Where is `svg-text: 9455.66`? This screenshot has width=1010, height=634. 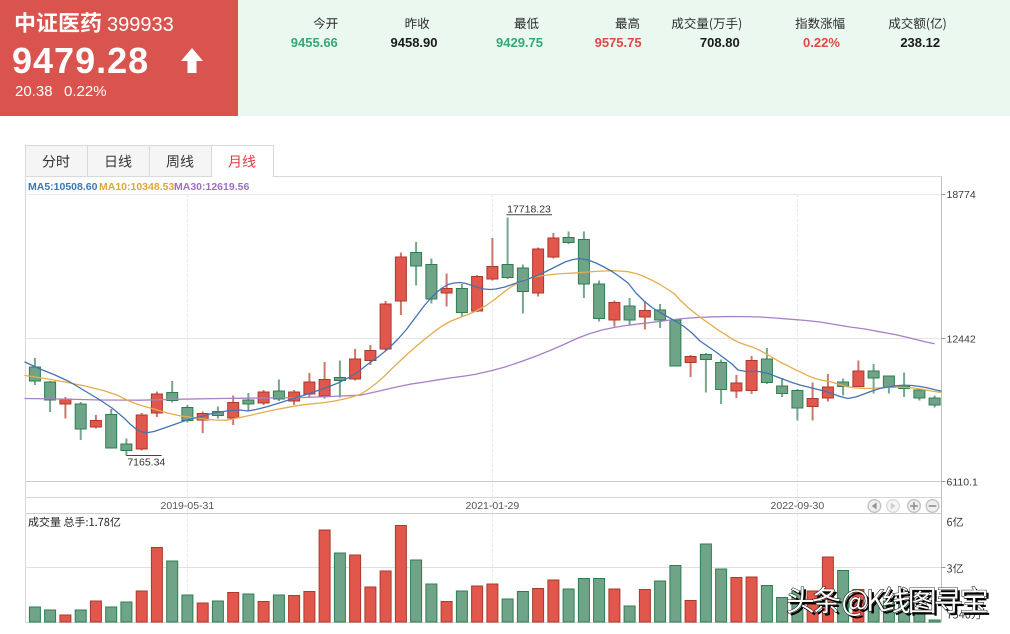 svg-text: 9455.66 is located at coordinates (314, 42).